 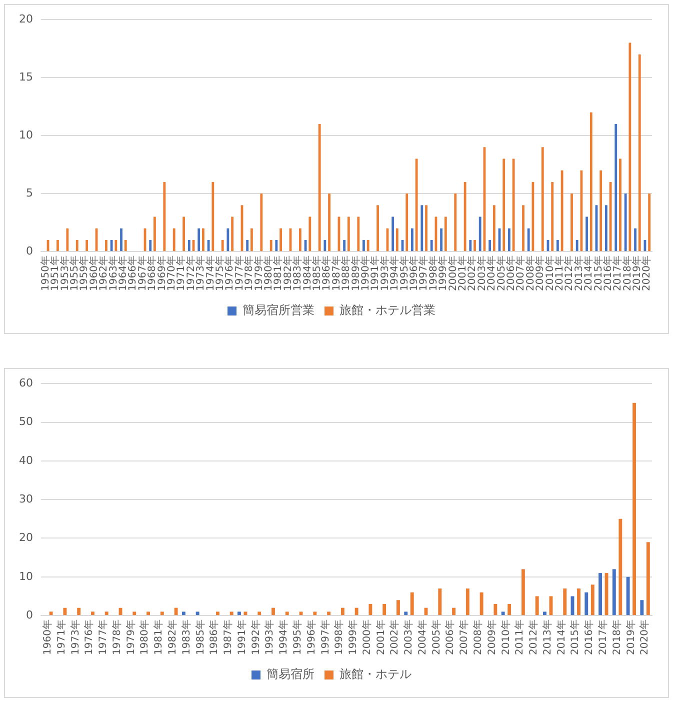 What do you see at coordinates (316, 274) in the screenshot?
I see `x-tick-label: 1985年` at bounding box center [316, 274].